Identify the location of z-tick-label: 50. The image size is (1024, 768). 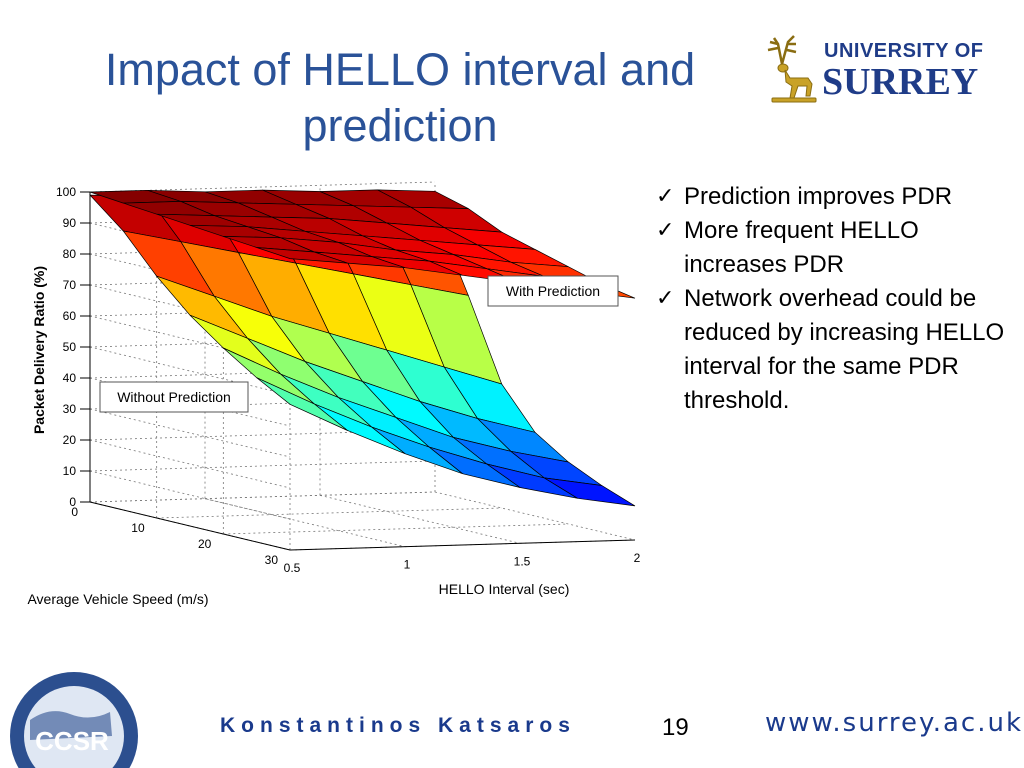
(70, 347).